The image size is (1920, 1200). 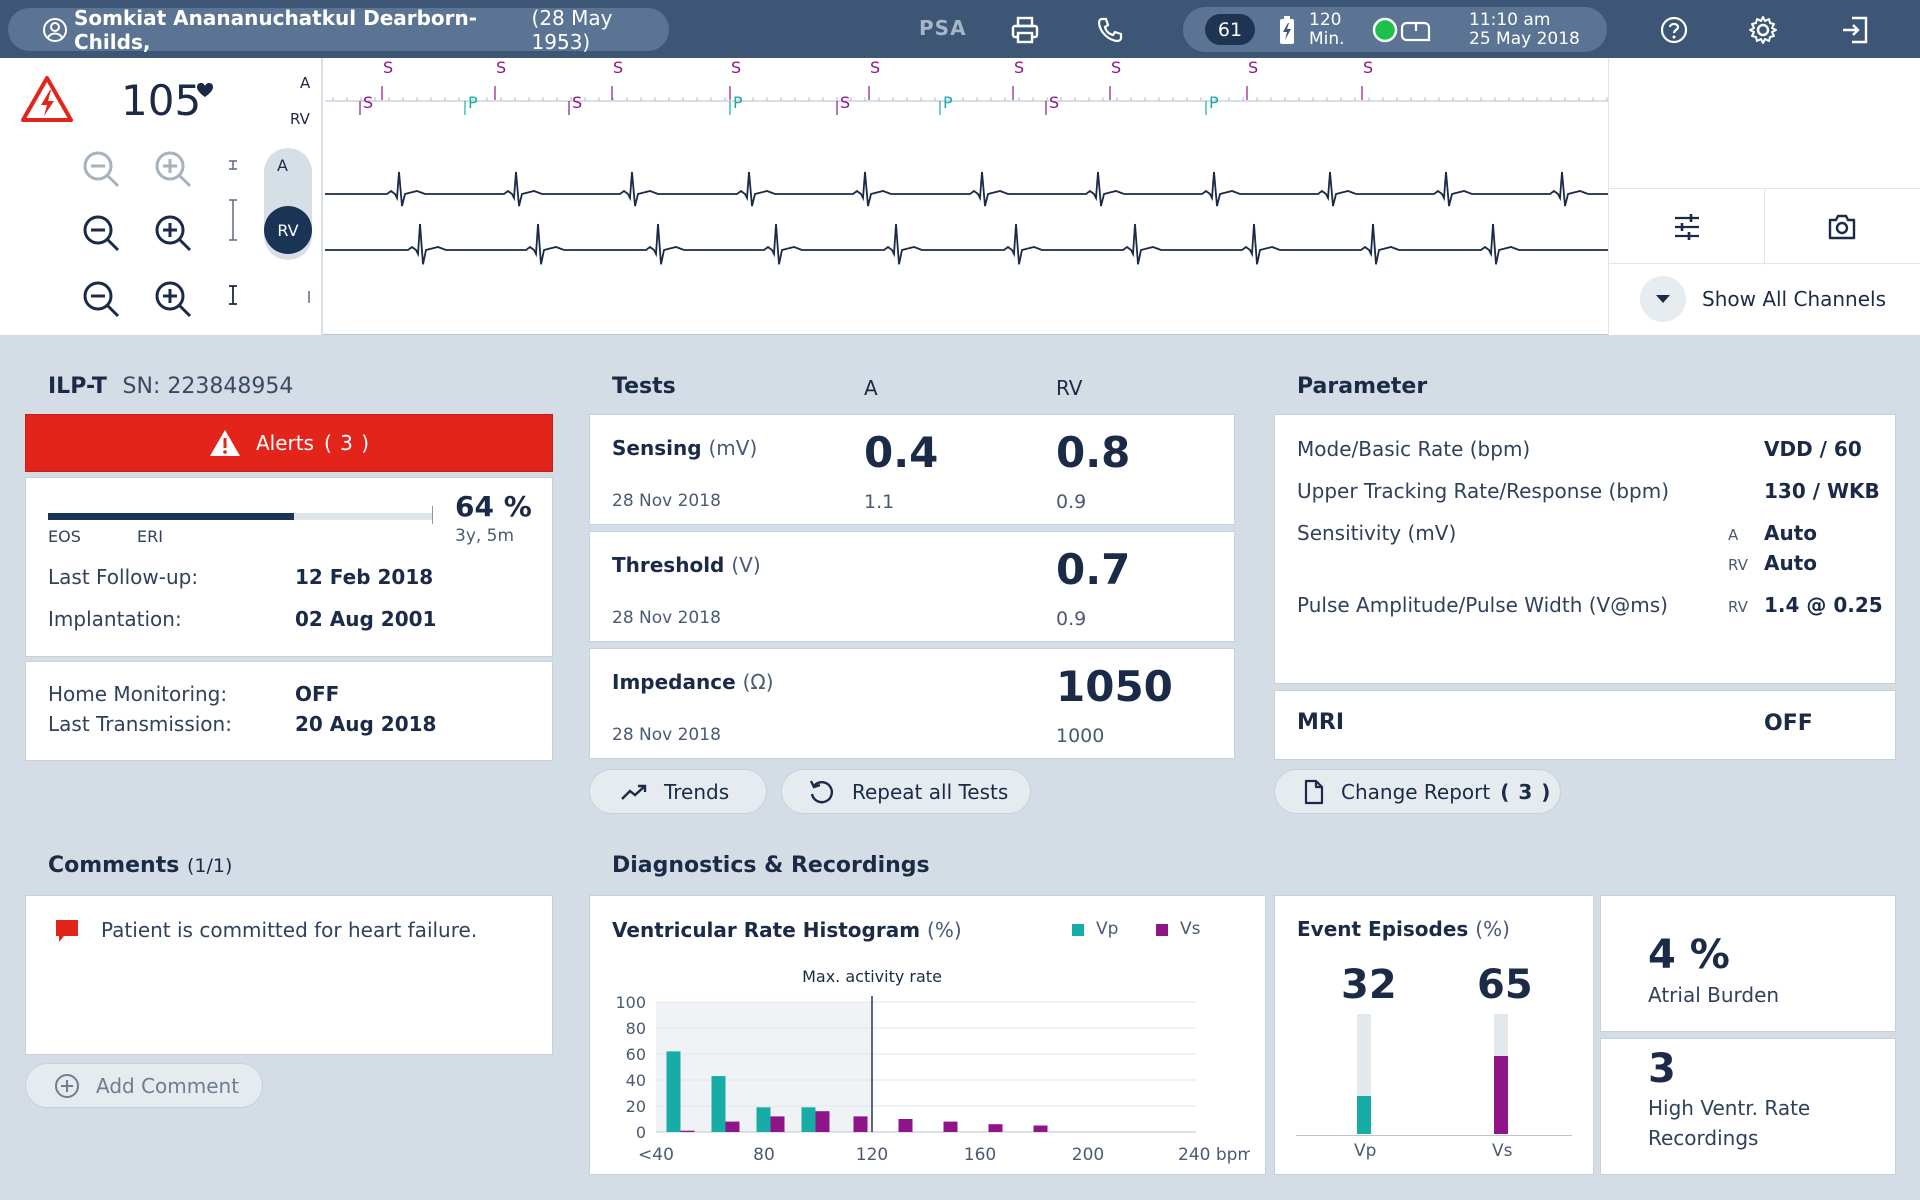 I want to click on parameter-card, so click(x=1585, y=549).